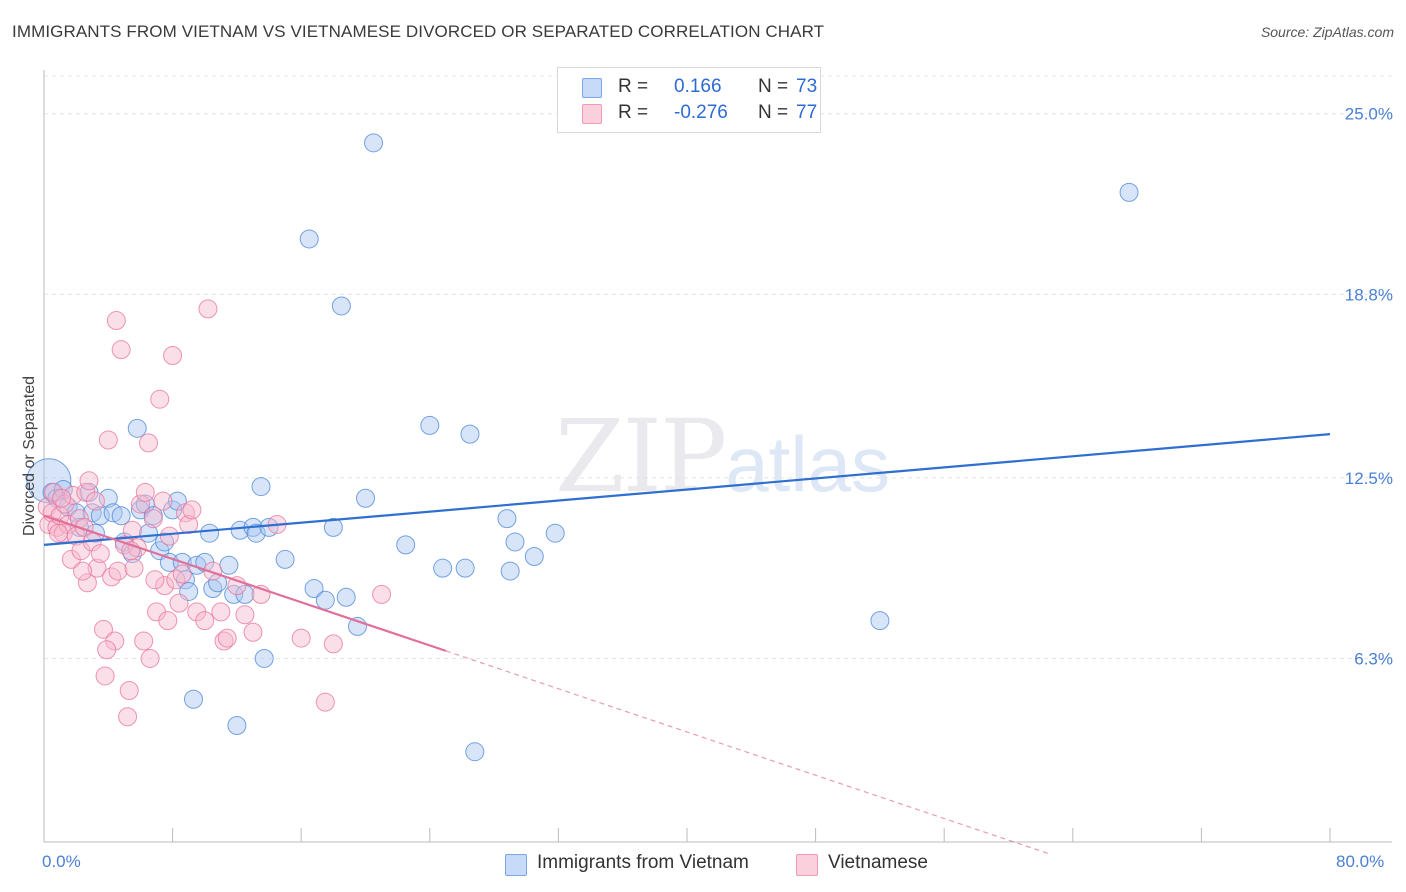 Image resolution: width=1406 pixels, height=892 pixels. What do you see at coordinates (643, 862) in the screenshot?
I see `bottom-legend-label-vietnam: Immigrants from Vietnam` at bounding box center [643, 862].